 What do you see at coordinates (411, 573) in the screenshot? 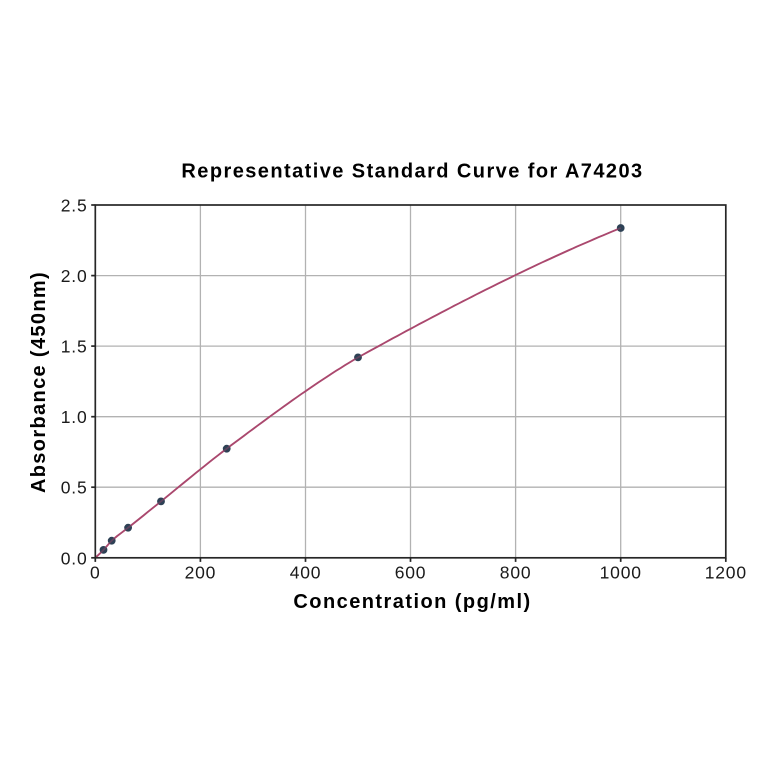
I see `svg-text: 600` at bounding box center [411, 573].